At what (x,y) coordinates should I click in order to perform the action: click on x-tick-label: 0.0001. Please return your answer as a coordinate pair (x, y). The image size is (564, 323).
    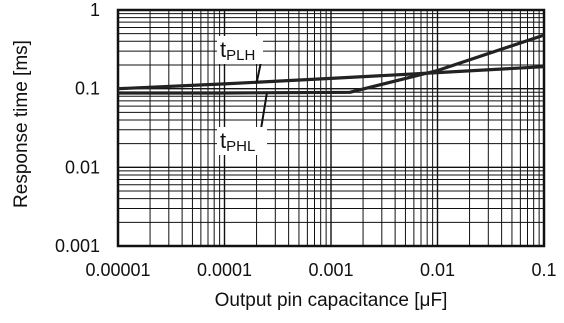
    Looking at the image, I should click on (224, 270).